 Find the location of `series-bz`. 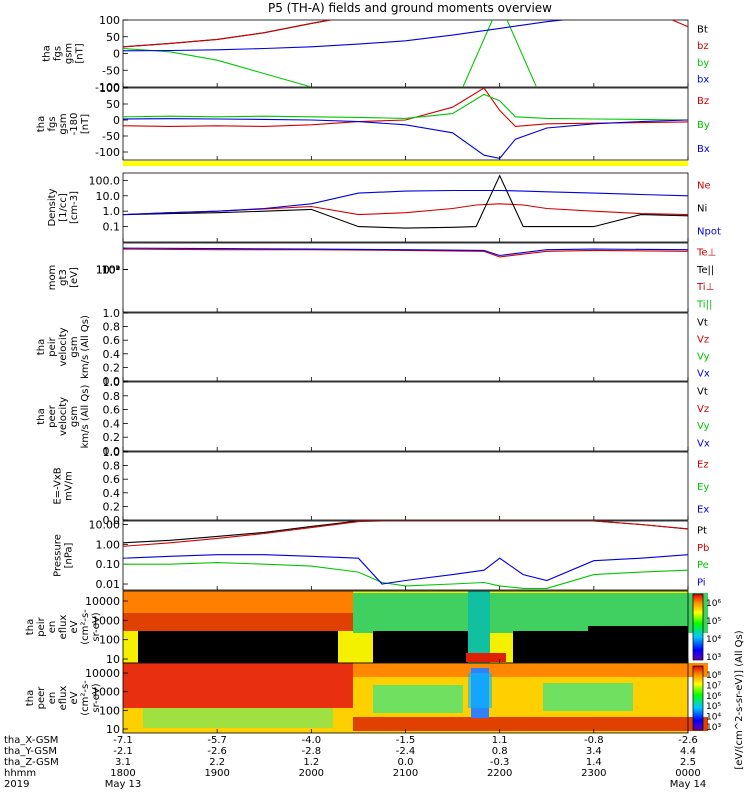

series-bz is located at coordinates (405, 107).